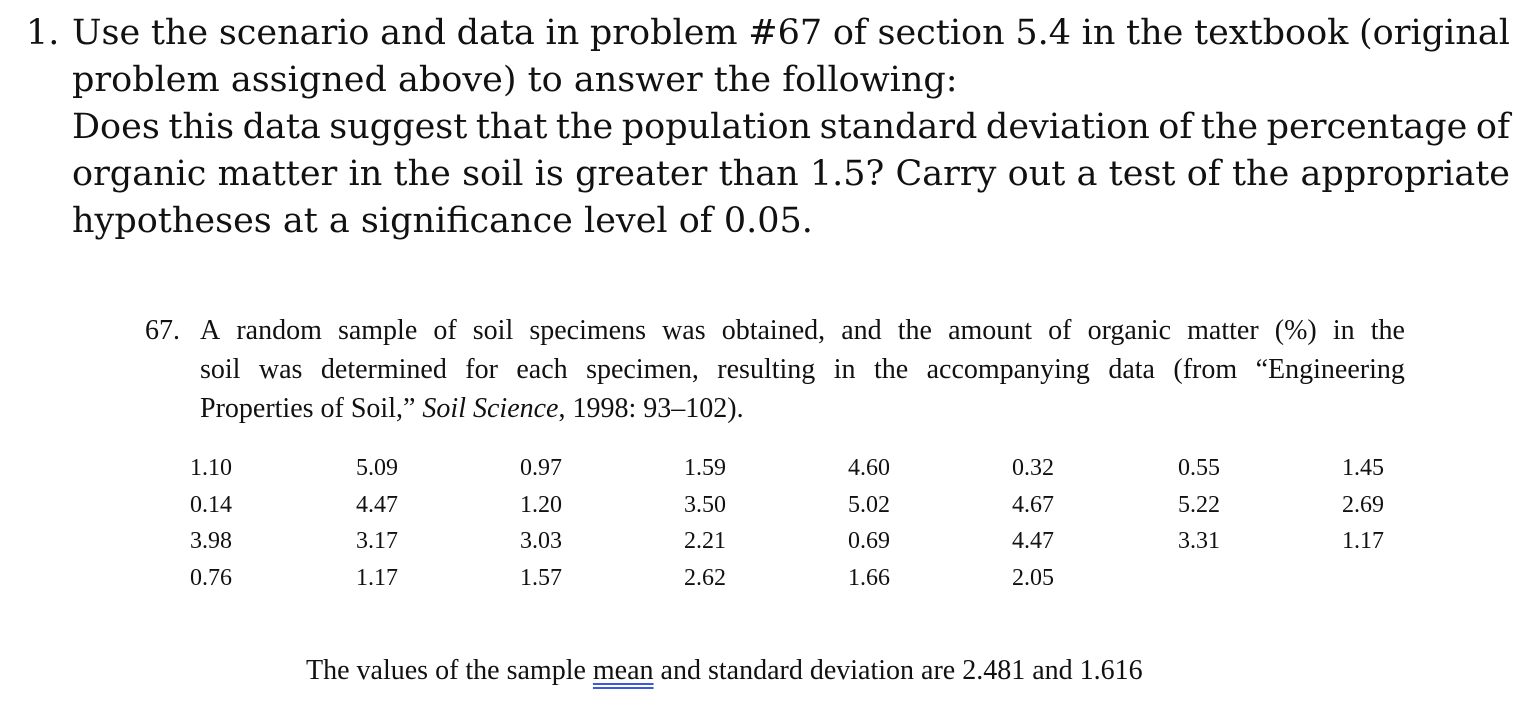 The image size is (1536, 726). Describe the element at coordinates (549, 174) in the screenshot. I see `word: is` at that location.